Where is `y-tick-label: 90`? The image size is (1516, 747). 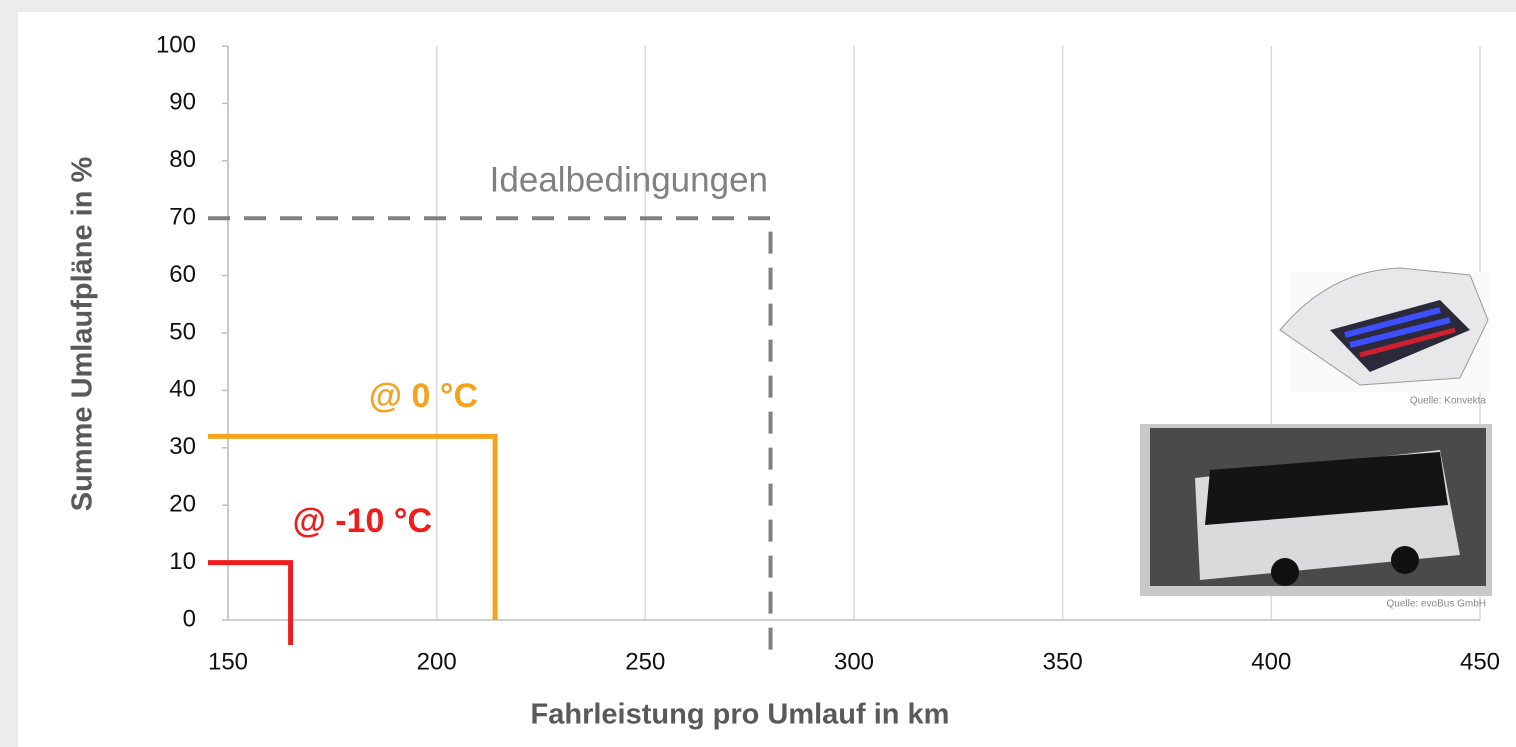
y-tick-label: 90 is located at coordinates (182, 102).